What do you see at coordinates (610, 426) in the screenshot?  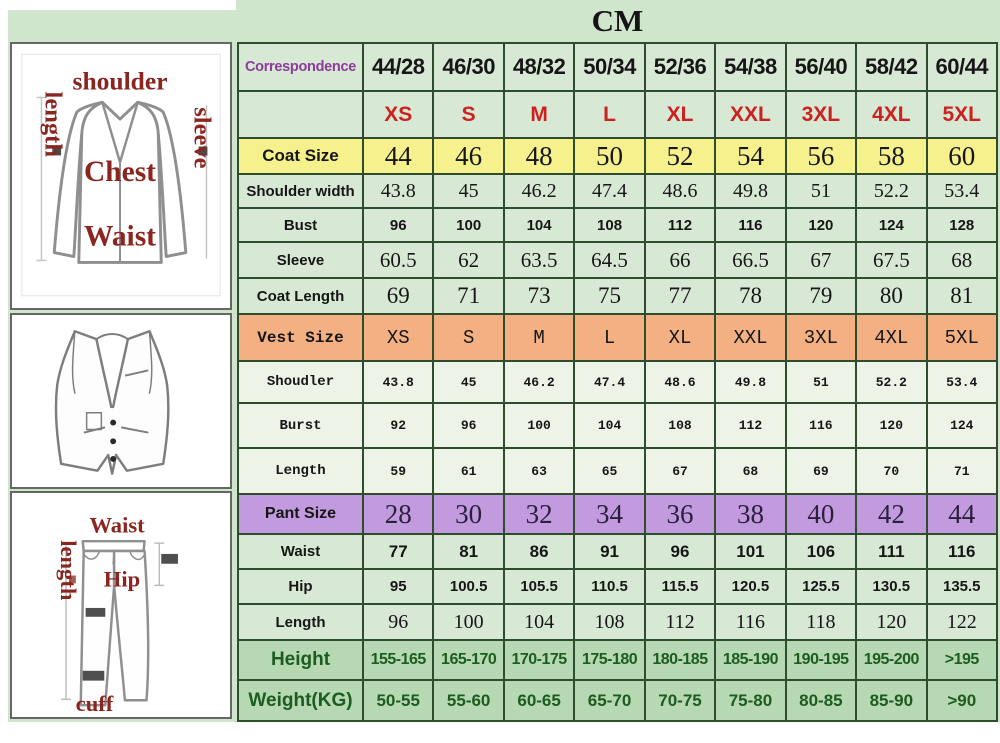 I see `data-cell: 104` at bounding box center [610, 426].